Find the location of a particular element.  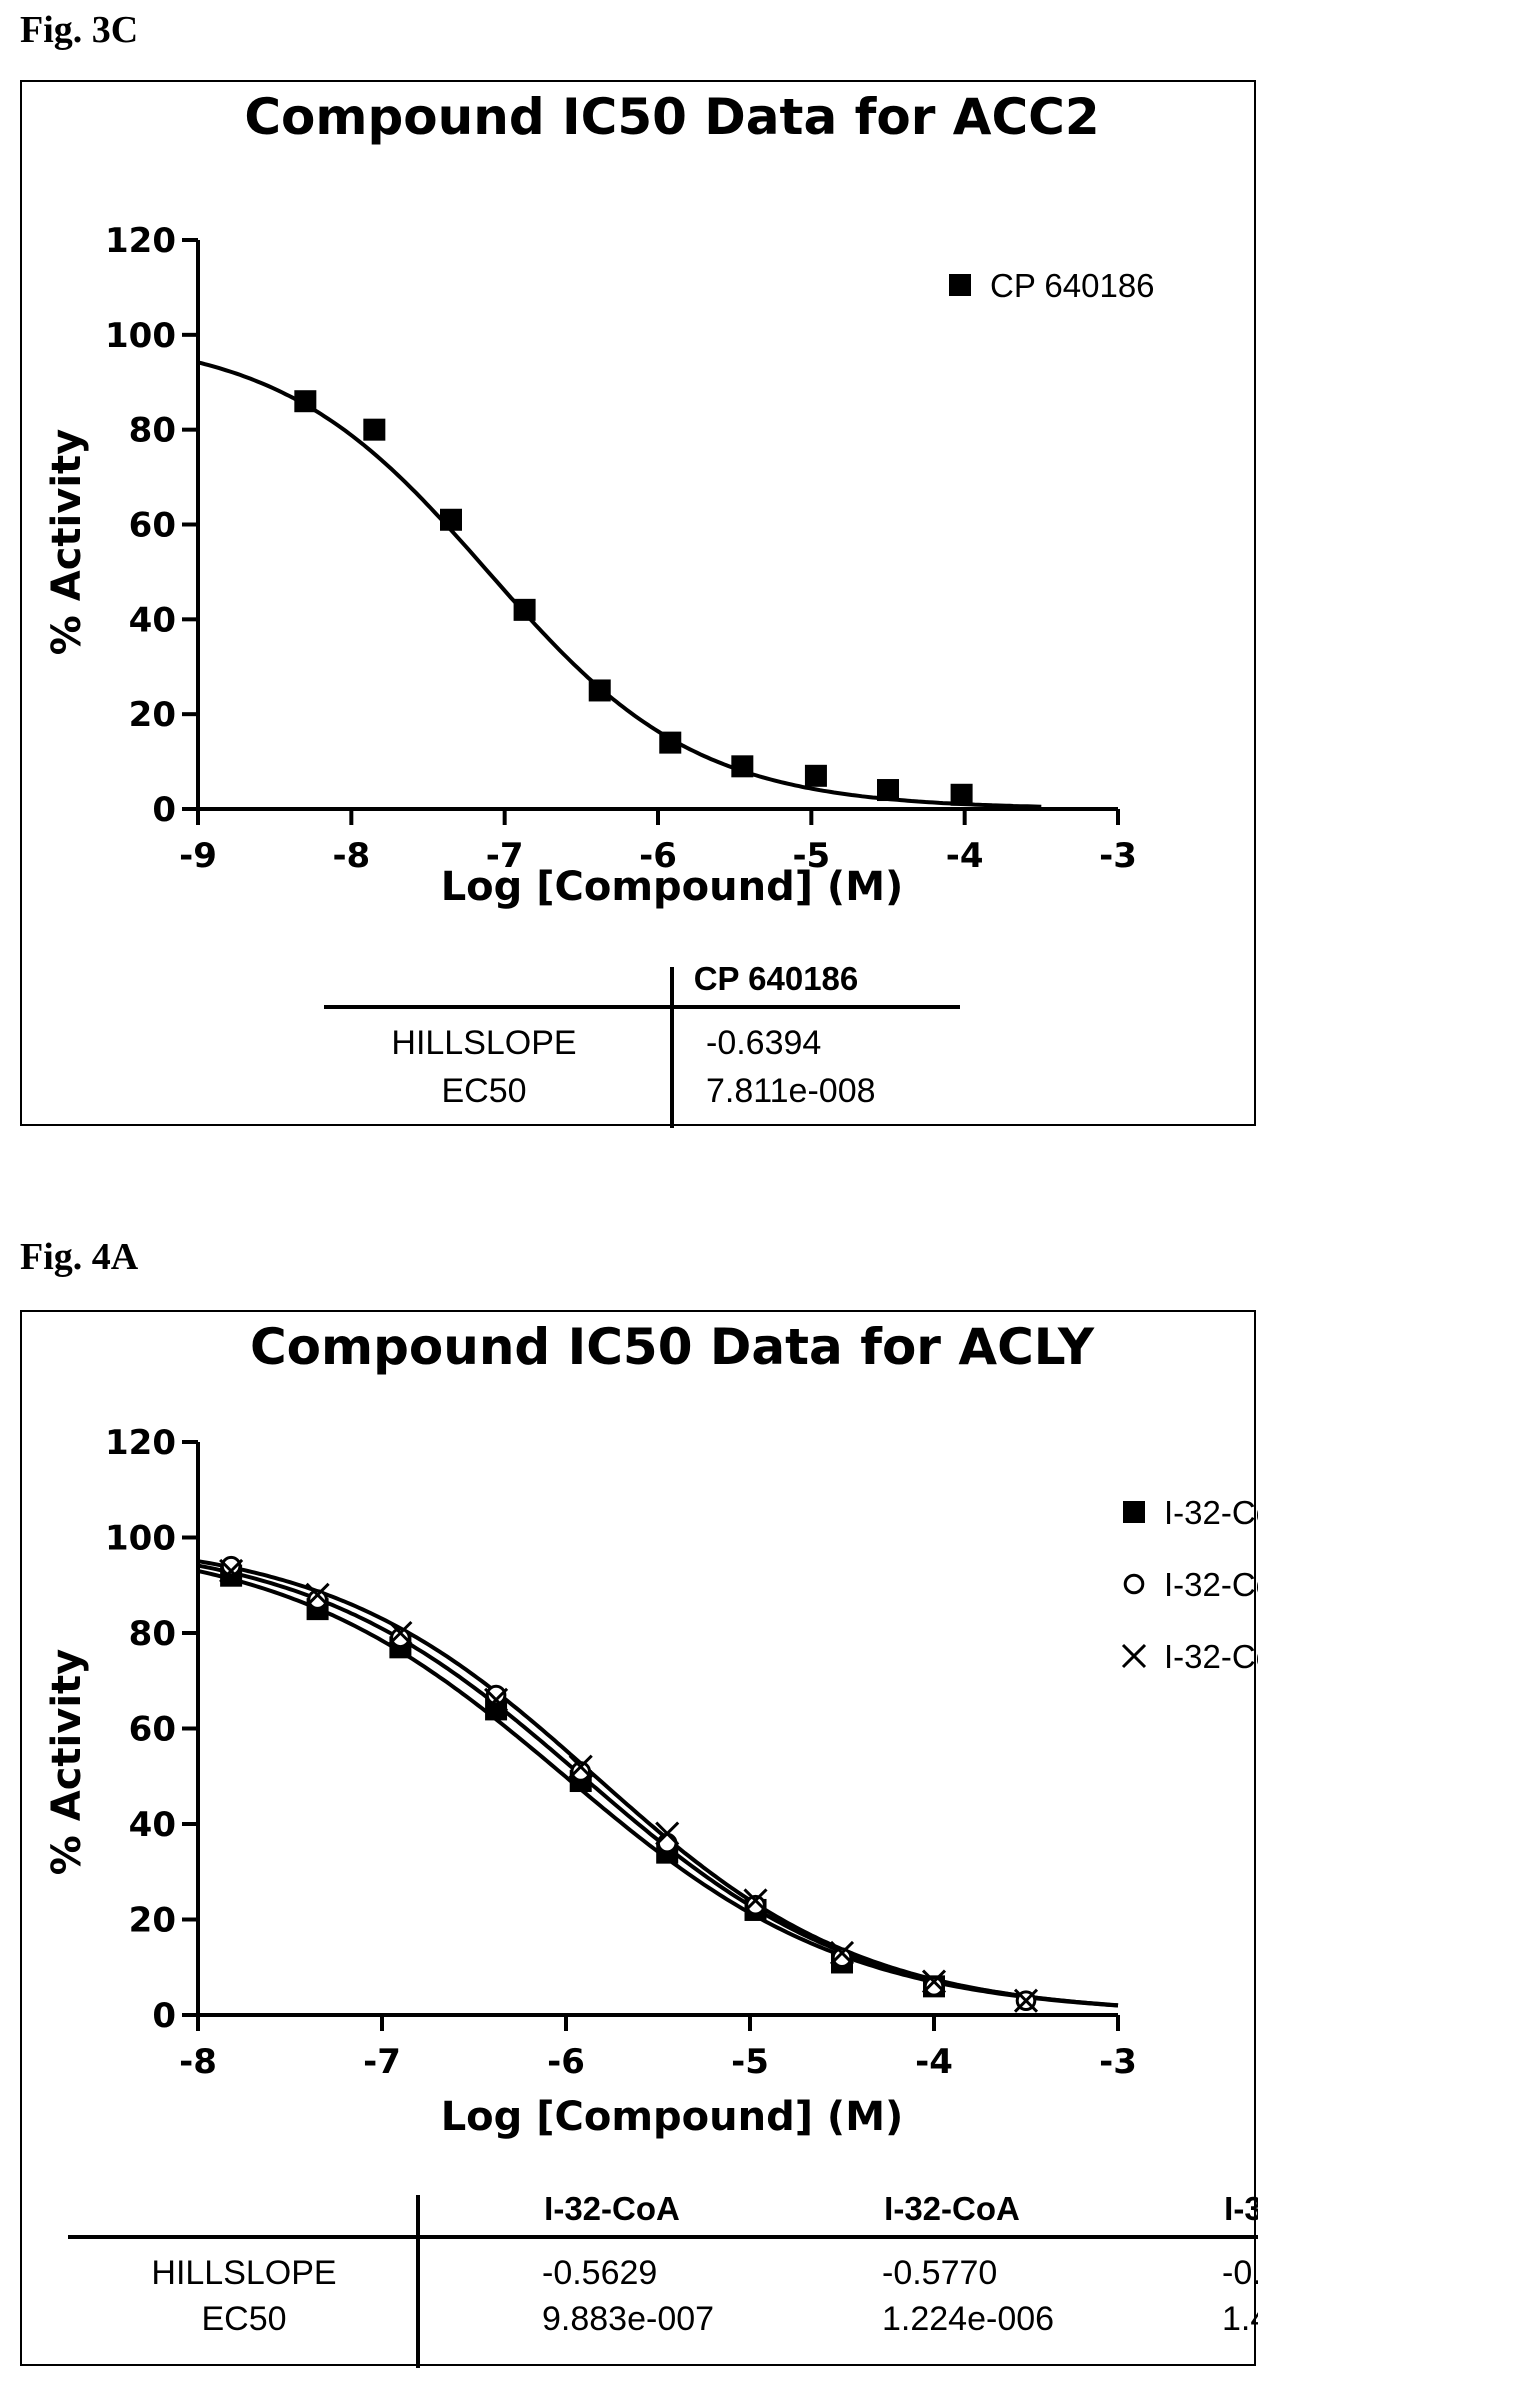

table-cell: -0.5943 is located at coordinates (1240, 2273).